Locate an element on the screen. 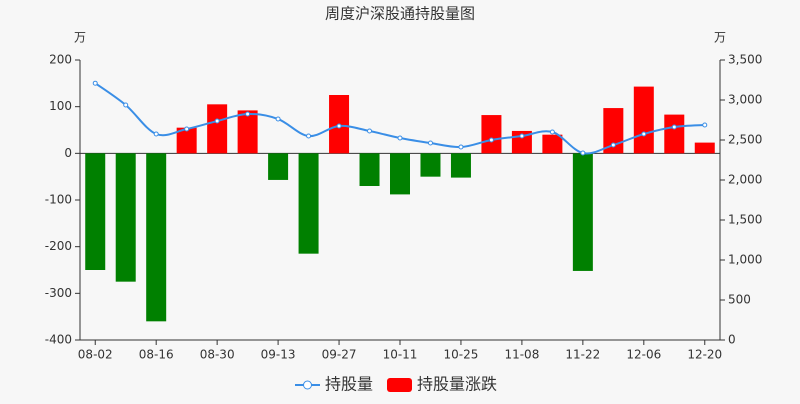  y2-tick-label: 0 is located at coordinates (732, 340).